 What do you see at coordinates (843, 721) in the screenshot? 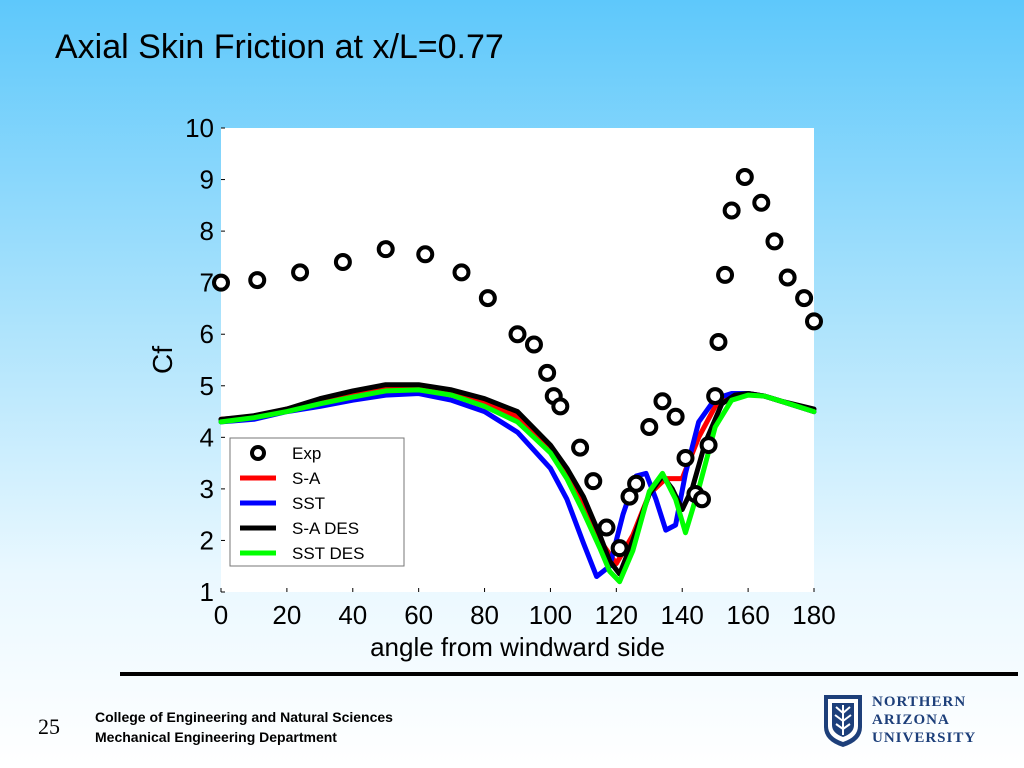
I see `university-logo-icon` at bounding box center [843, 721].